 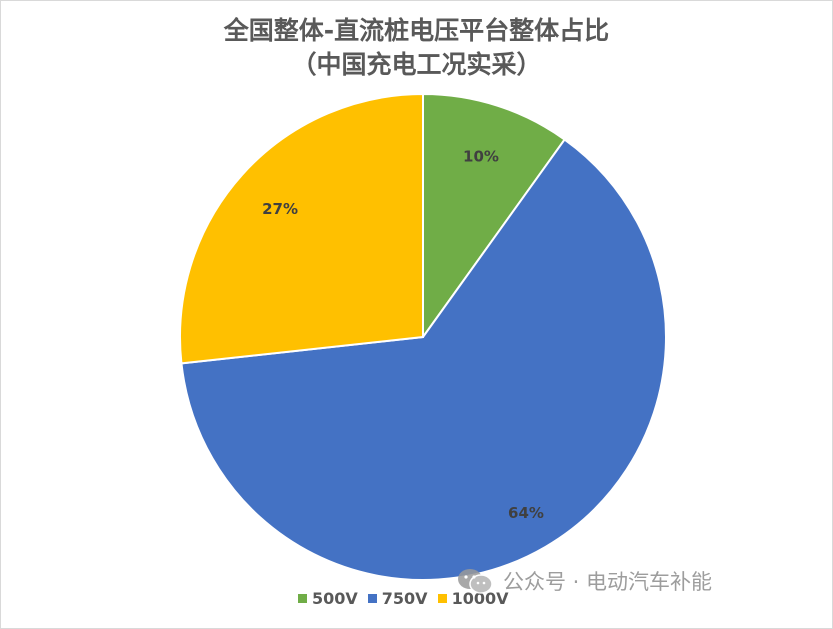 What do you see at coordinates (475, 581) in the screenshot?
I see `wechat-icon` at bounding box center [475, 581].